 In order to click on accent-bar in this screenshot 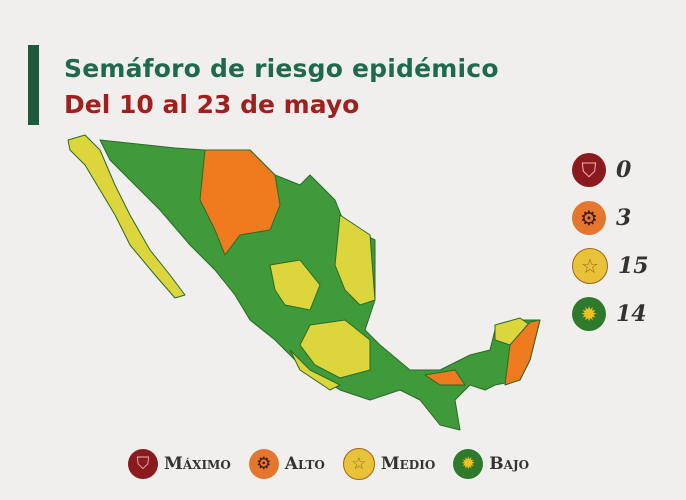, I will do `click(33, 85)`.